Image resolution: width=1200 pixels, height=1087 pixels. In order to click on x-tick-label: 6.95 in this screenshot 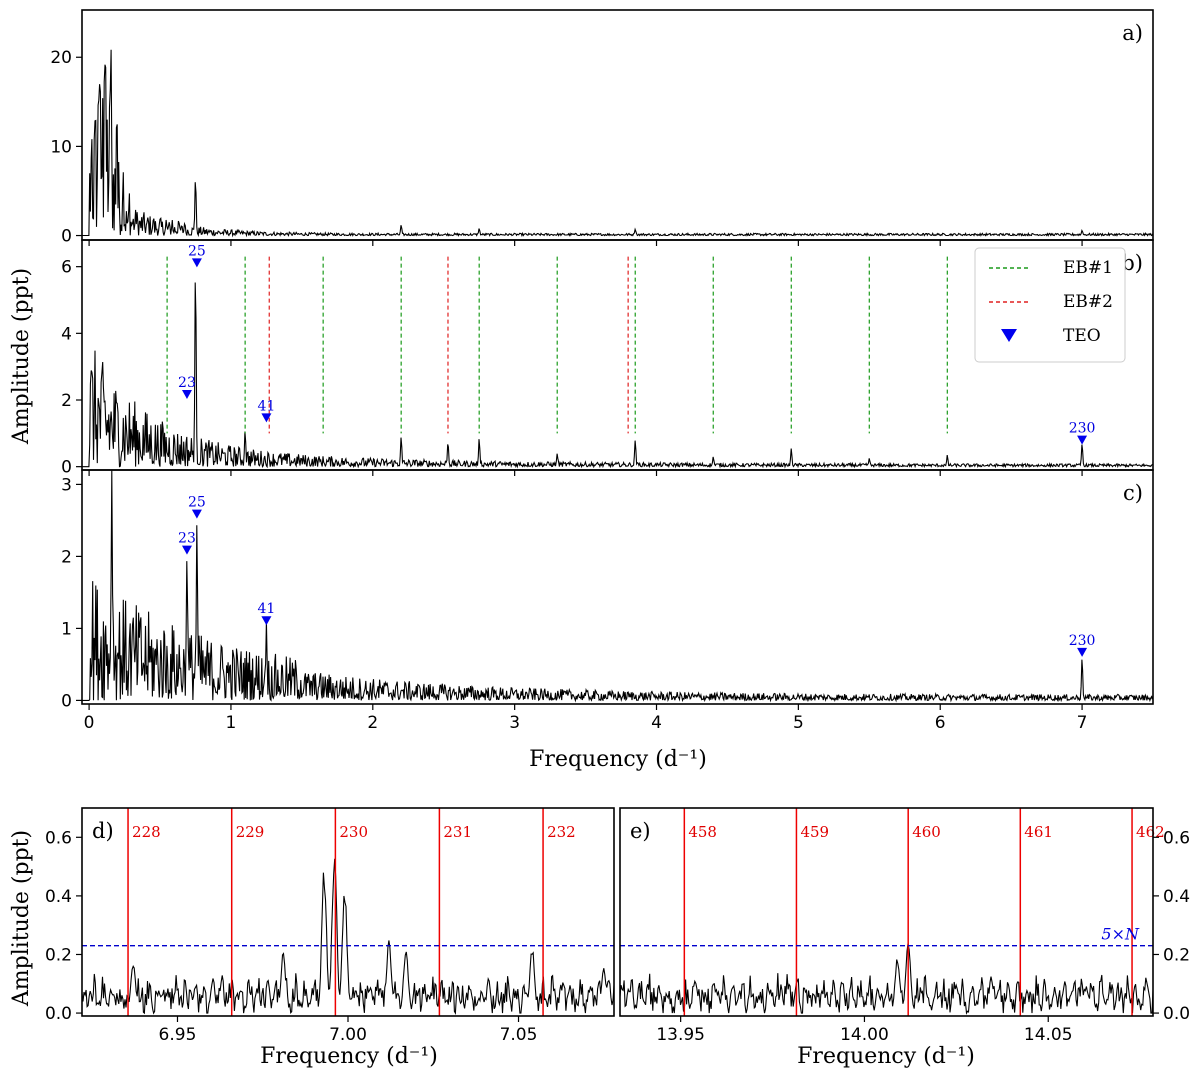, I will do `click(178, 1035)`.